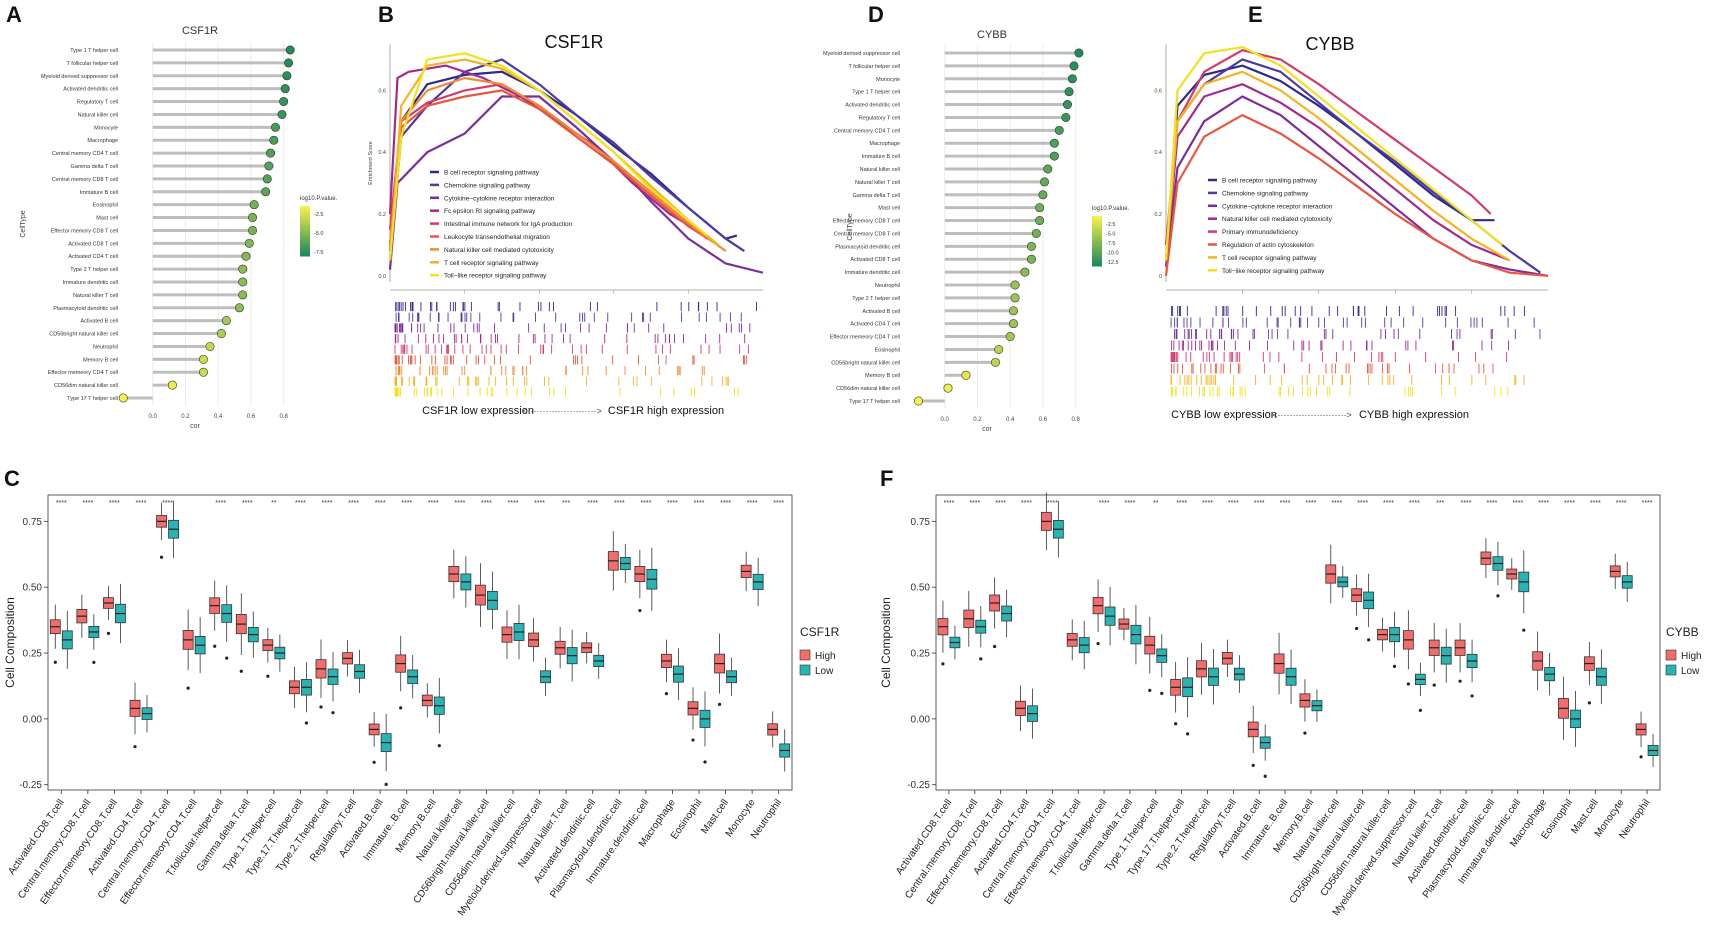 The height and width of the screenshot is (932, 1718). What do you see at coordinates (1329, 44) in the screenshot?
I see `chart-title: CYBB` at bounding box center [1329, 44].